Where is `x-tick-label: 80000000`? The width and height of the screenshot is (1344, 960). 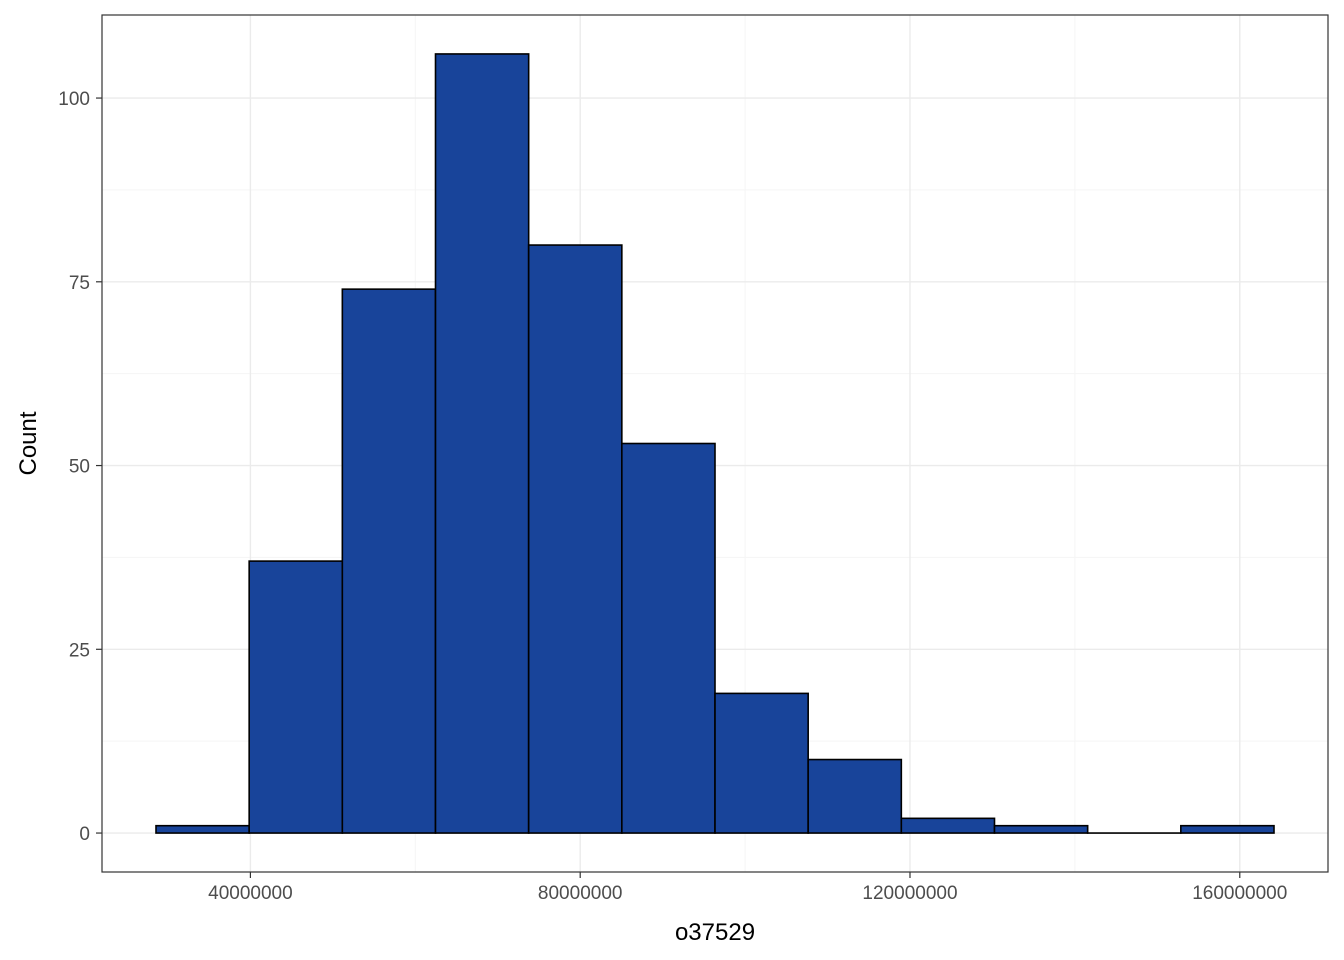
x-tick-label: 80000000 is located at coordinates (580, 893).